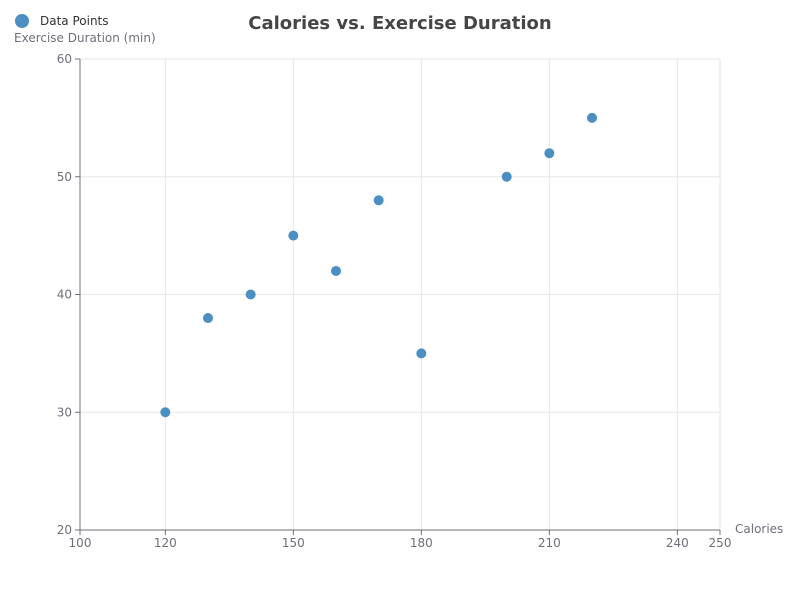  I want to click on legend-marker-icon, so click(22, 21).